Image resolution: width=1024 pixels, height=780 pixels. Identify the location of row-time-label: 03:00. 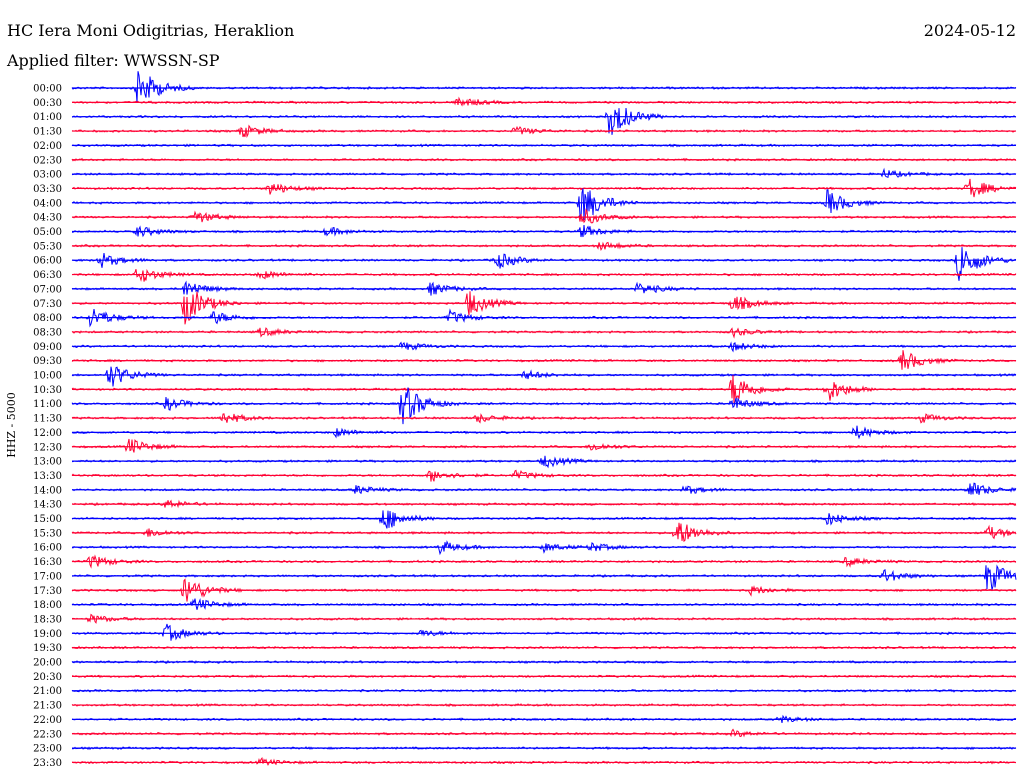
(47, 175).